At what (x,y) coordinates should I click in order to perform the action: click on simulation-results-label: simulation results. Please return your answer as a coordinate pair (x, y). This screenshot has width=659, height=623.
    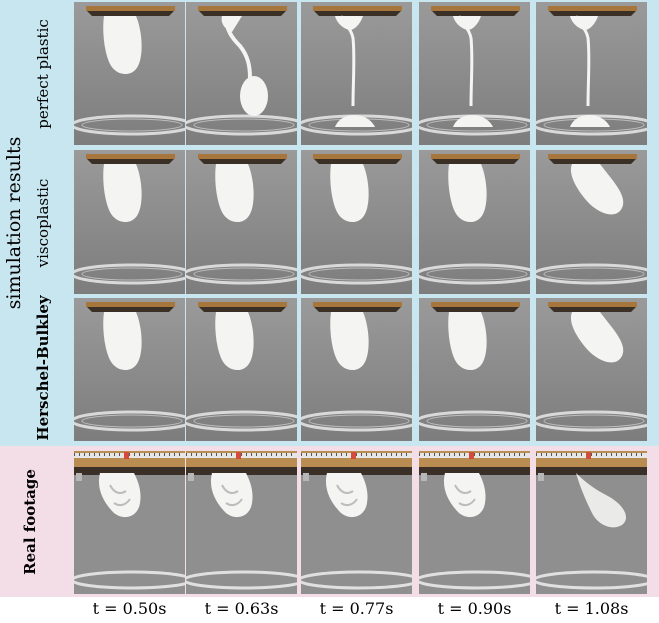
    Looking at the image, I should click on (14, 223).